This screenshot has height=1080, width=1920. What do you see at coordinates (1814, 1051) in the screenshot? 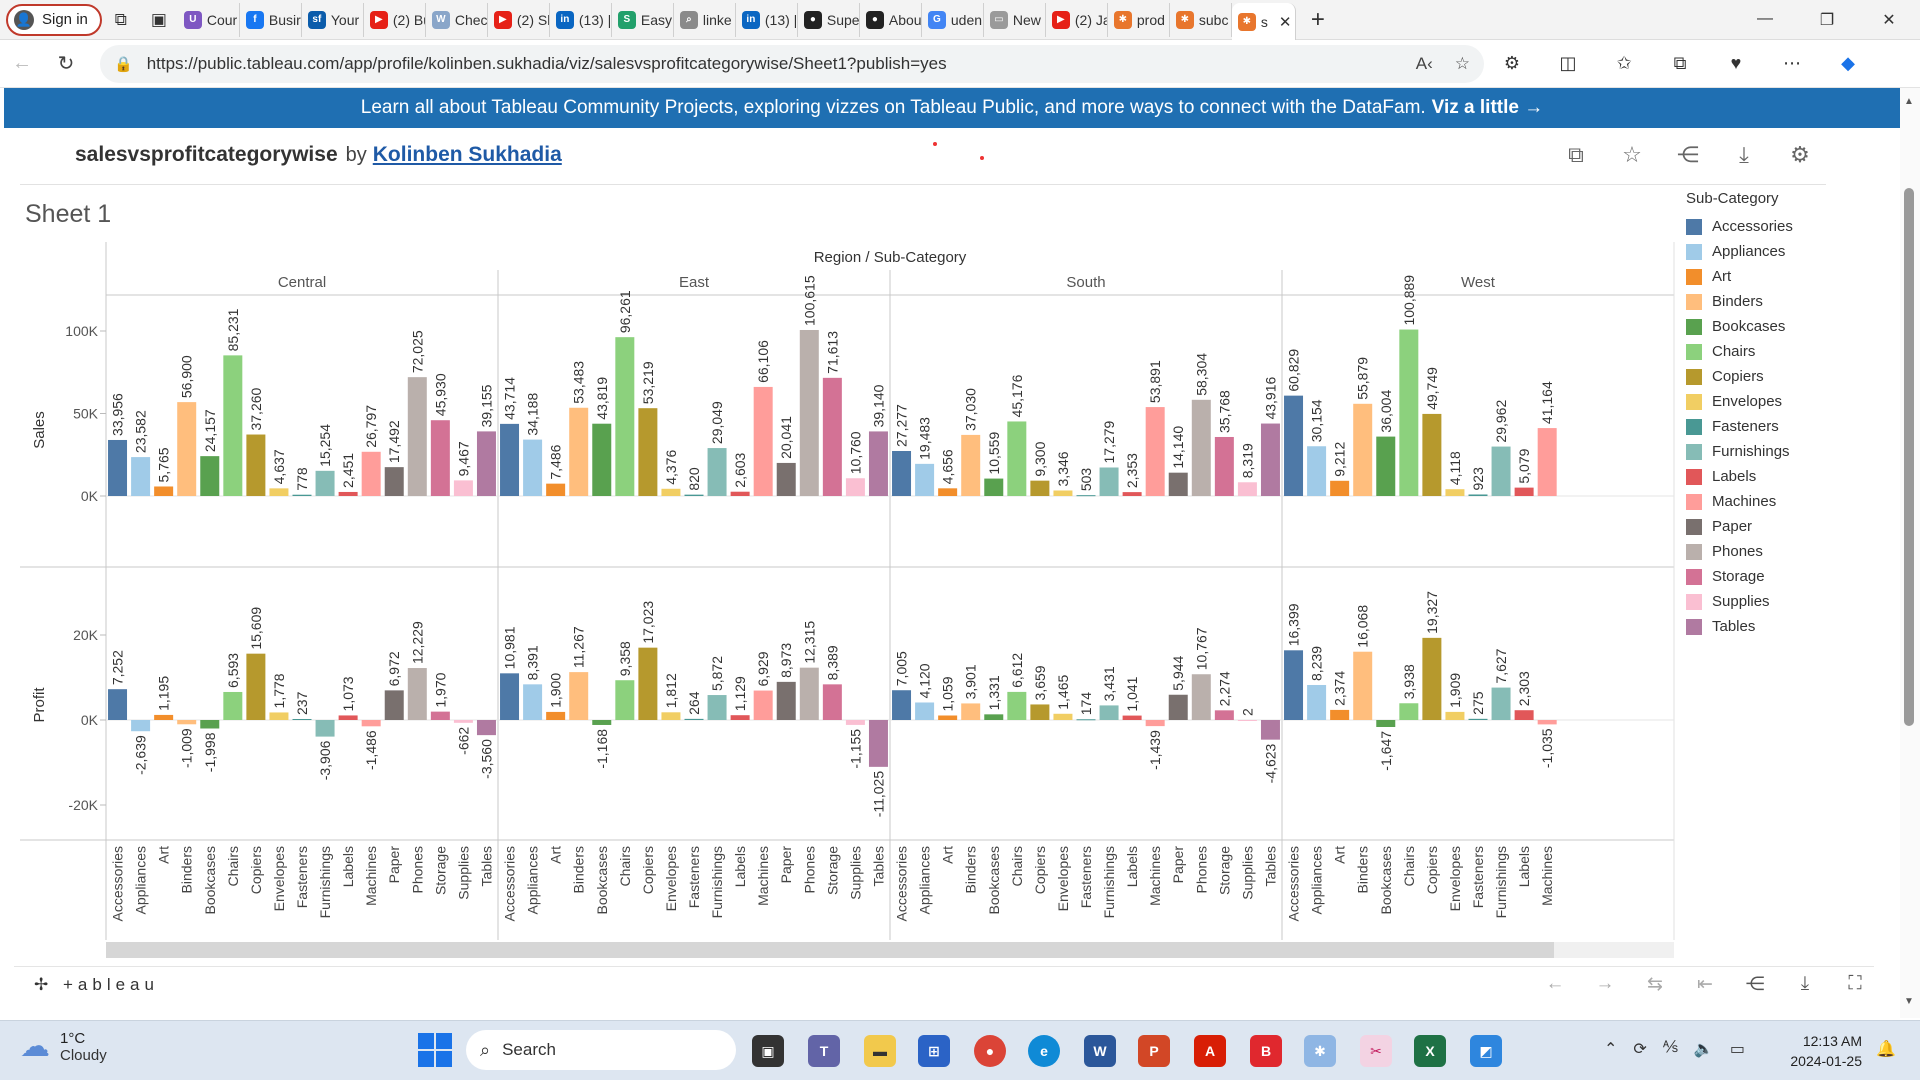
I see `clock: 12:13 AM 2024-01-25` at bounding box center [1814, 1051].